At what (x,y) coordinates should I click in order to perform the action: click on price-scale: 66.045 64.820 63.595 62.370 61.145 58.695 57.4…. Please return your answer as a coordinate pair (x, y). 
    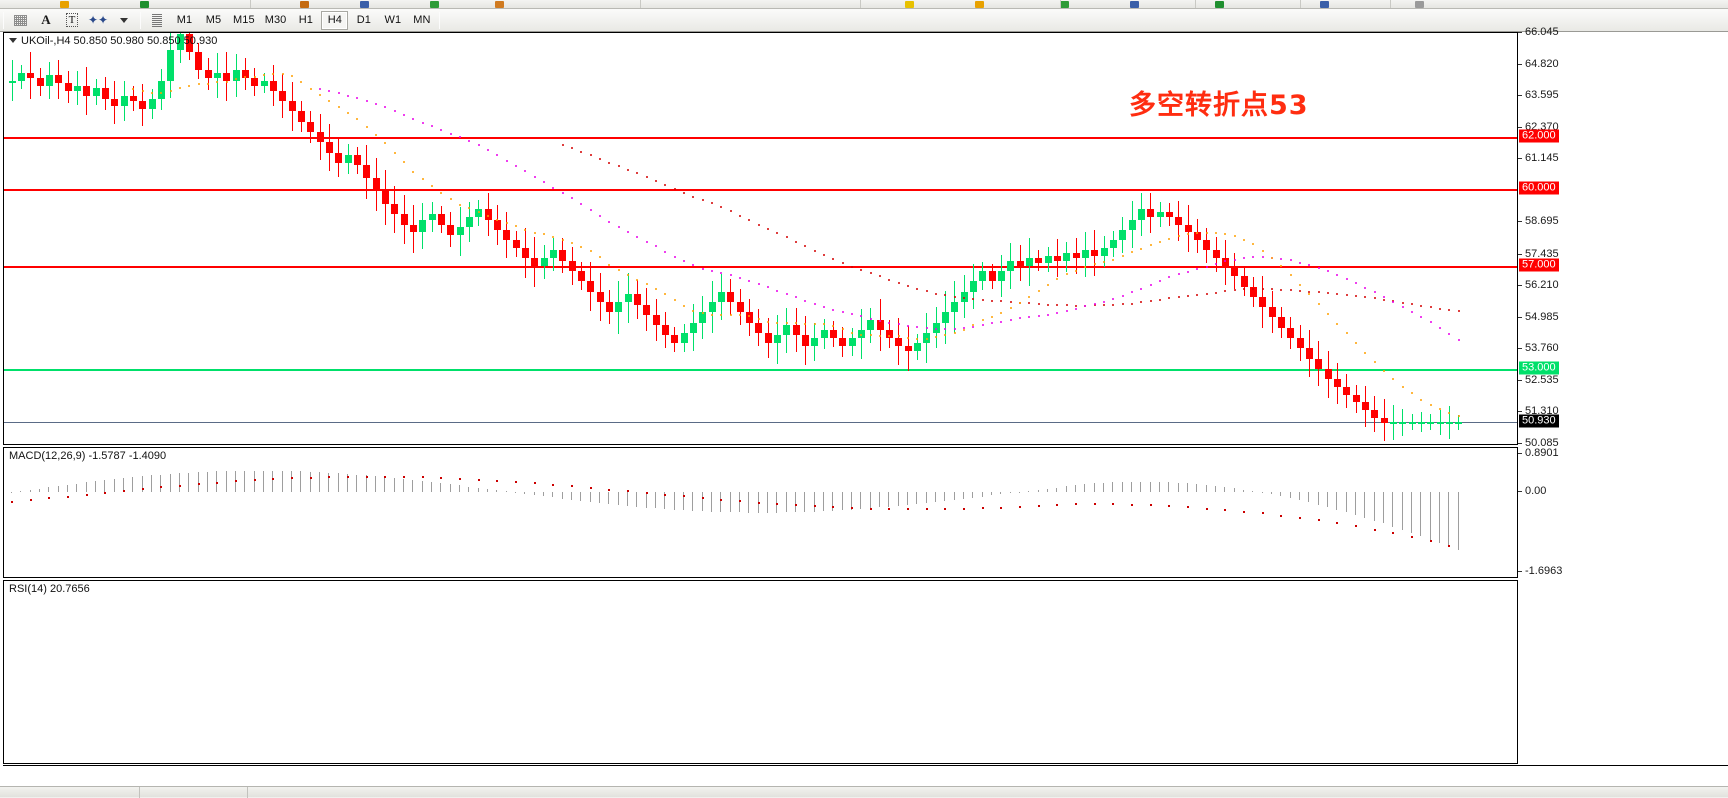
    Looking at the image, I should click on (1622, 237).